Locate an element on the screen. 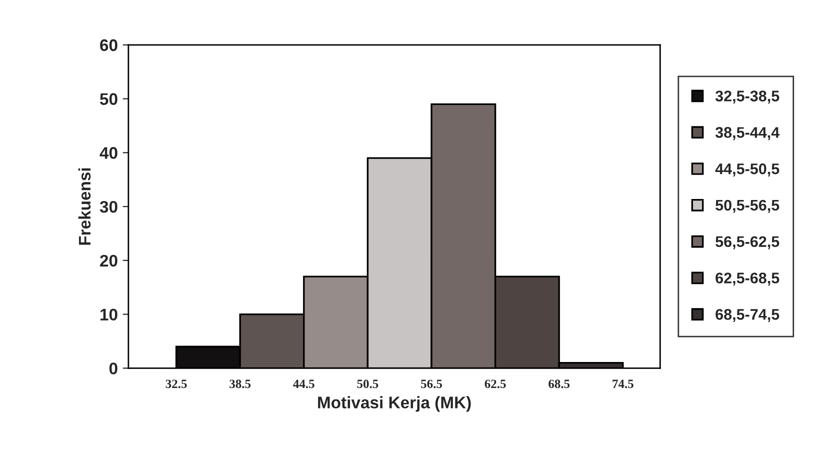 The width and height of the screenshot is (818, 449). x-tick-label: 44.5 is located at coordinates (303, 384).